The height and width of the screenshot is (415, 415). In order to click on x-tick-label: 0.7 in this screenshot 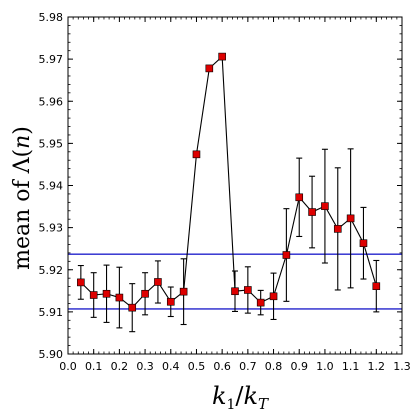, I will do `click(248, 366)`.